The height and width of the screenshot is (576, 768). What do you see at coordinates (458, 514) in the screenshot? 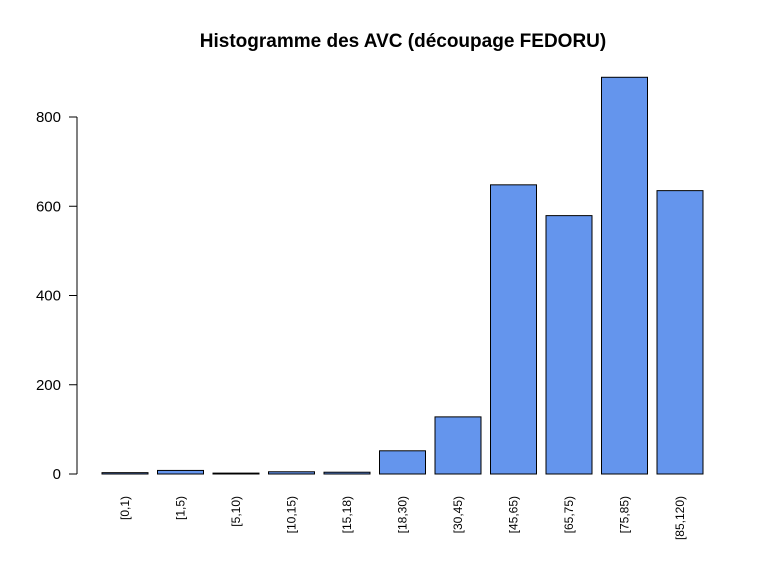
I see `x-tick-label: [30,45)` at bounding box center [458, 514].